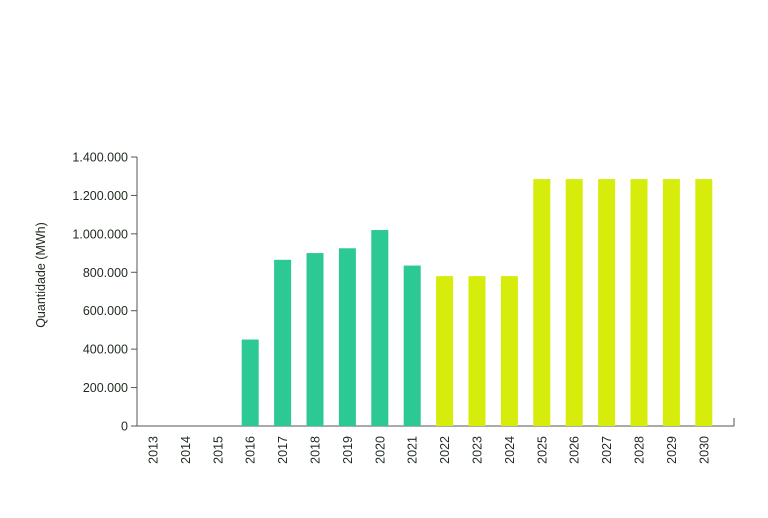  I want to click on bar-2029, so click(671, 302).